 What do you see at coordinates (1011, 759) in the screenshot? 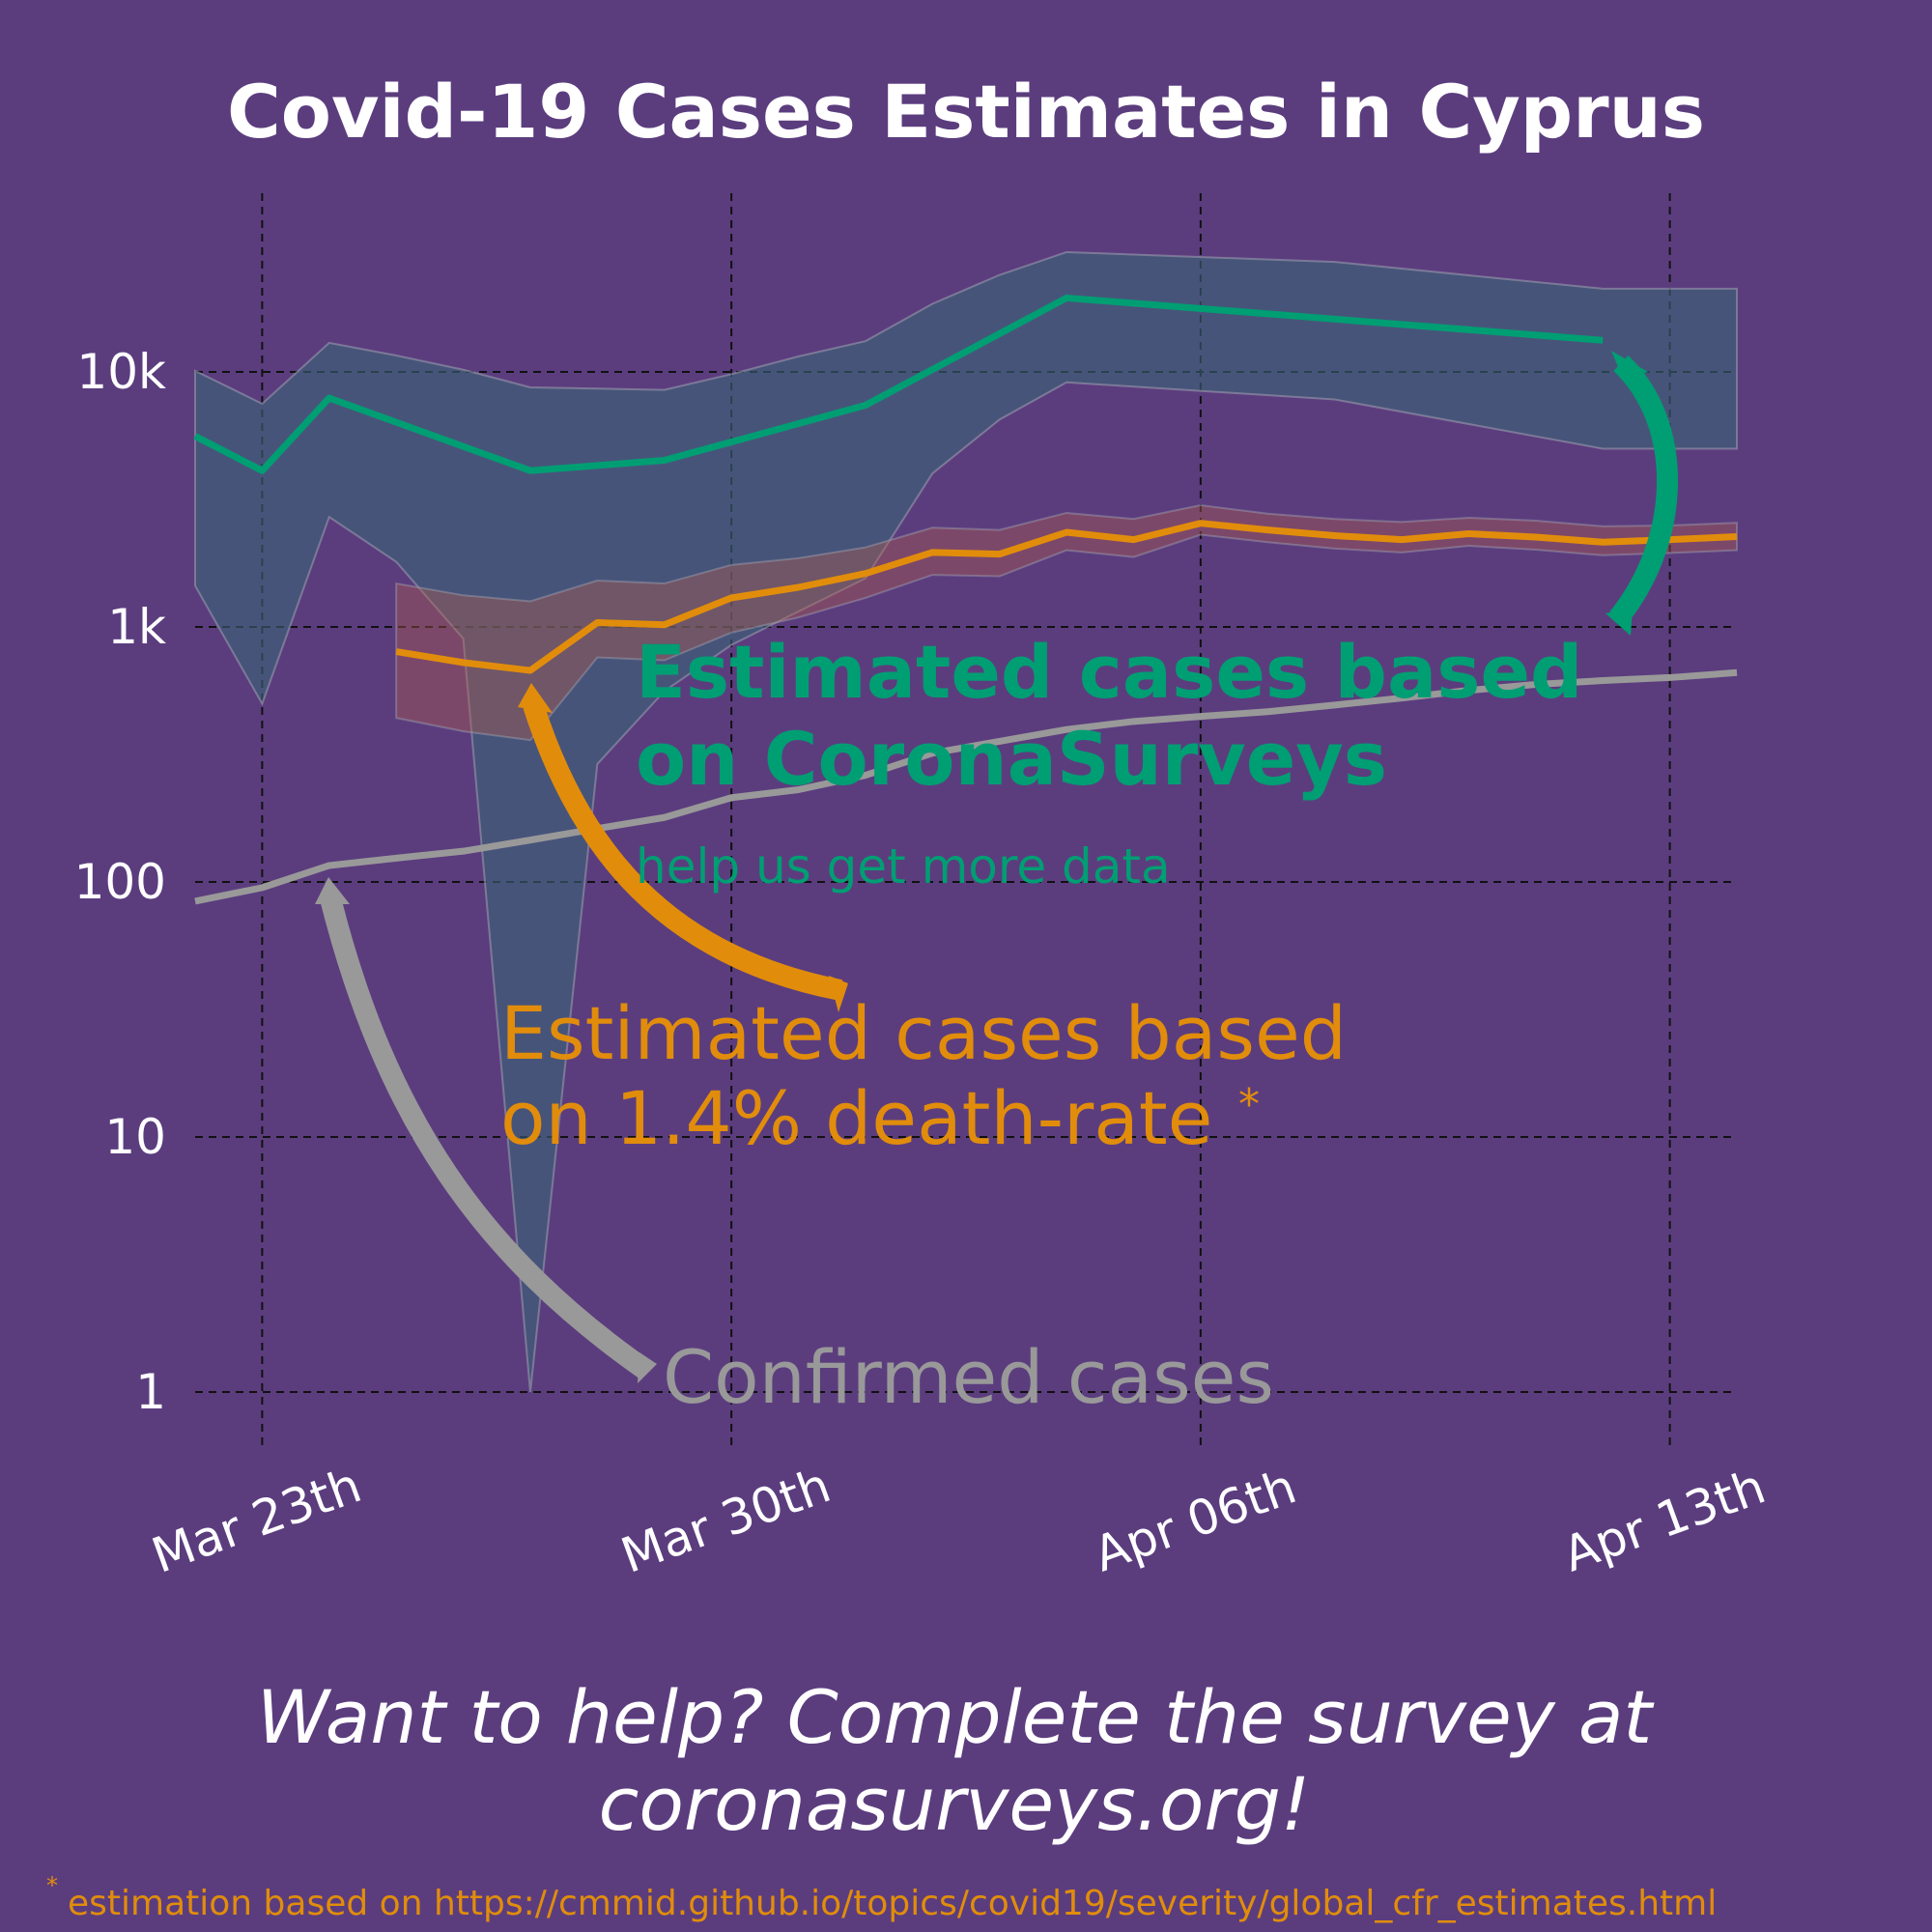
I see `annotation-coronasurveys-line2: on CoronaSurveys` at bounding box center [1011, 759].